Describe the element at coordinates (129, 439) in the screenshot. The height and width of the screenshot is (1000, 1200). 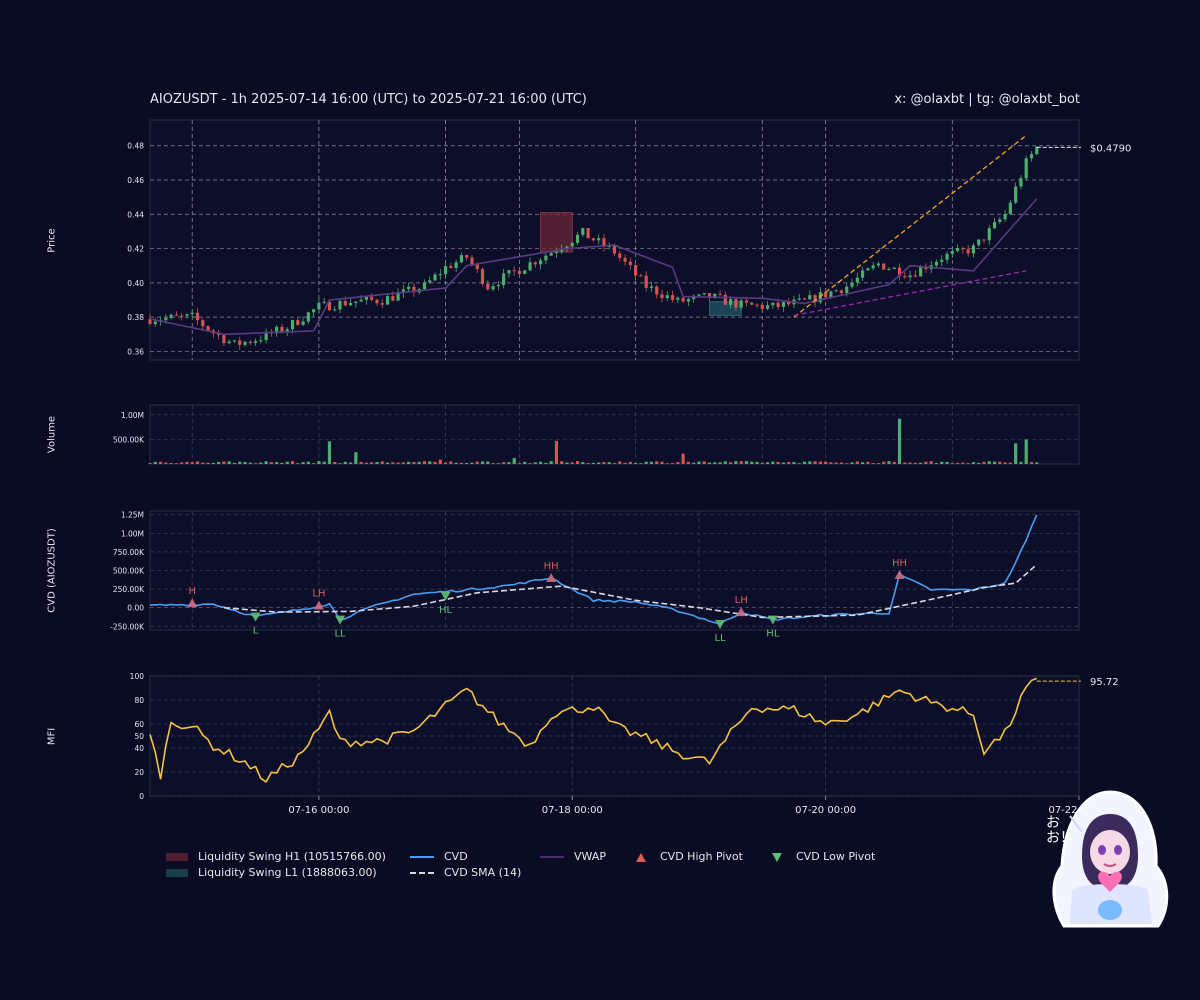
I see `volume-ytick-label: 500.00K` at that location.